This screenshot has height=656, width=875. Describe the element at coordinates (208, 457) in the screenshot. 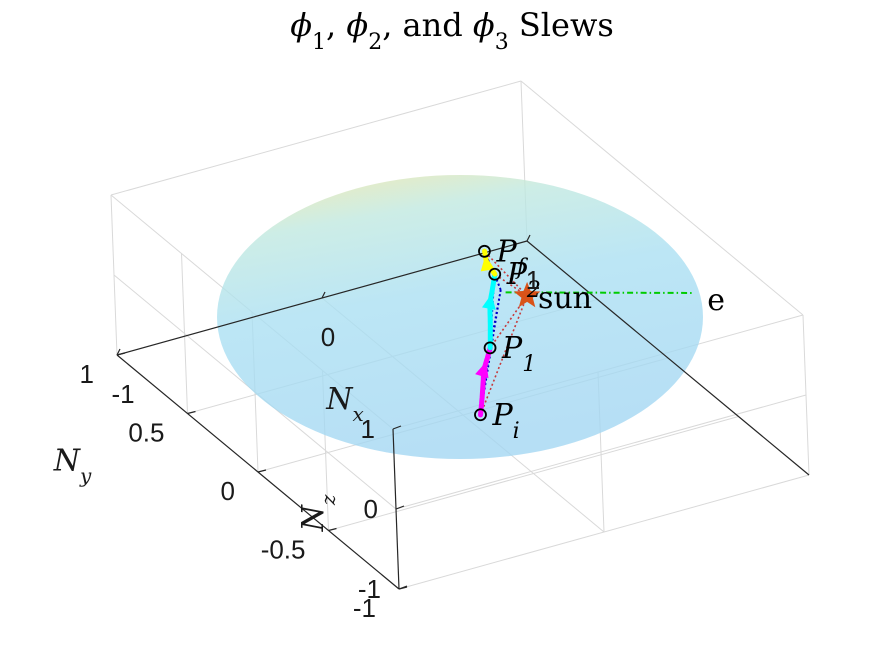

I see `axis-labels: Nx Ny Nz` at that location.